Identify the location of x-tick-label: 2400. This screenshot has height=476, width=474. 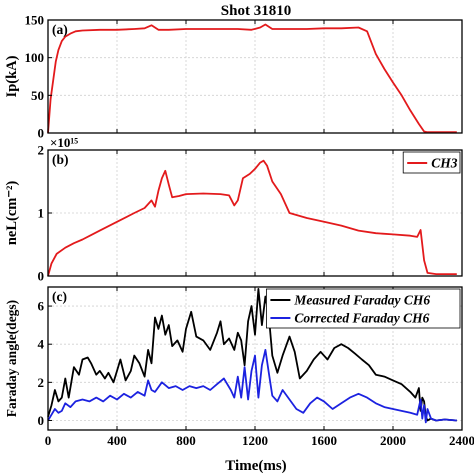
(461, 440).